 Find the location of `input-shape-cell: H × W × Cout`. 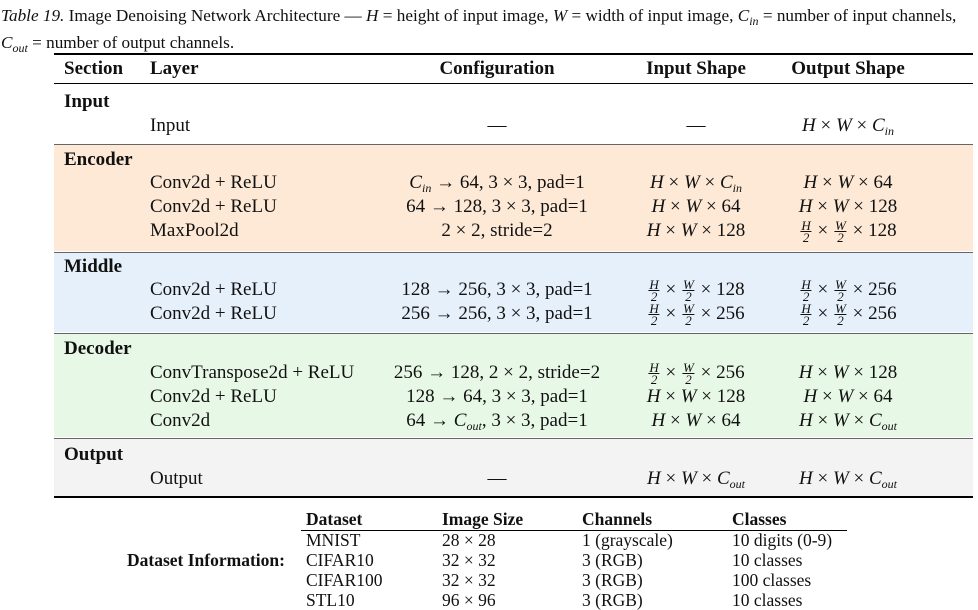

input-shape-cell: H × W × Cout is located at coordinates (696, 479).